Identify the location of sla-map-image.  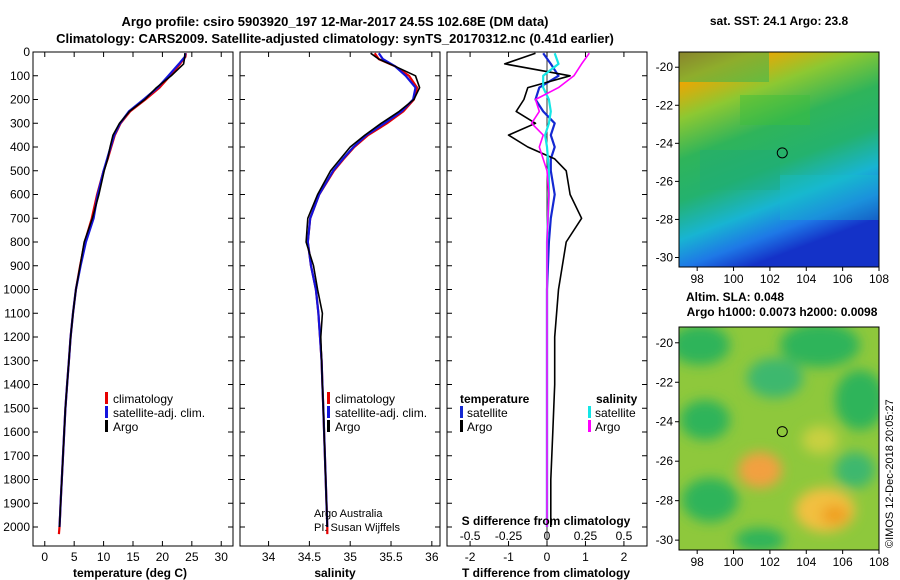
(779, 438).